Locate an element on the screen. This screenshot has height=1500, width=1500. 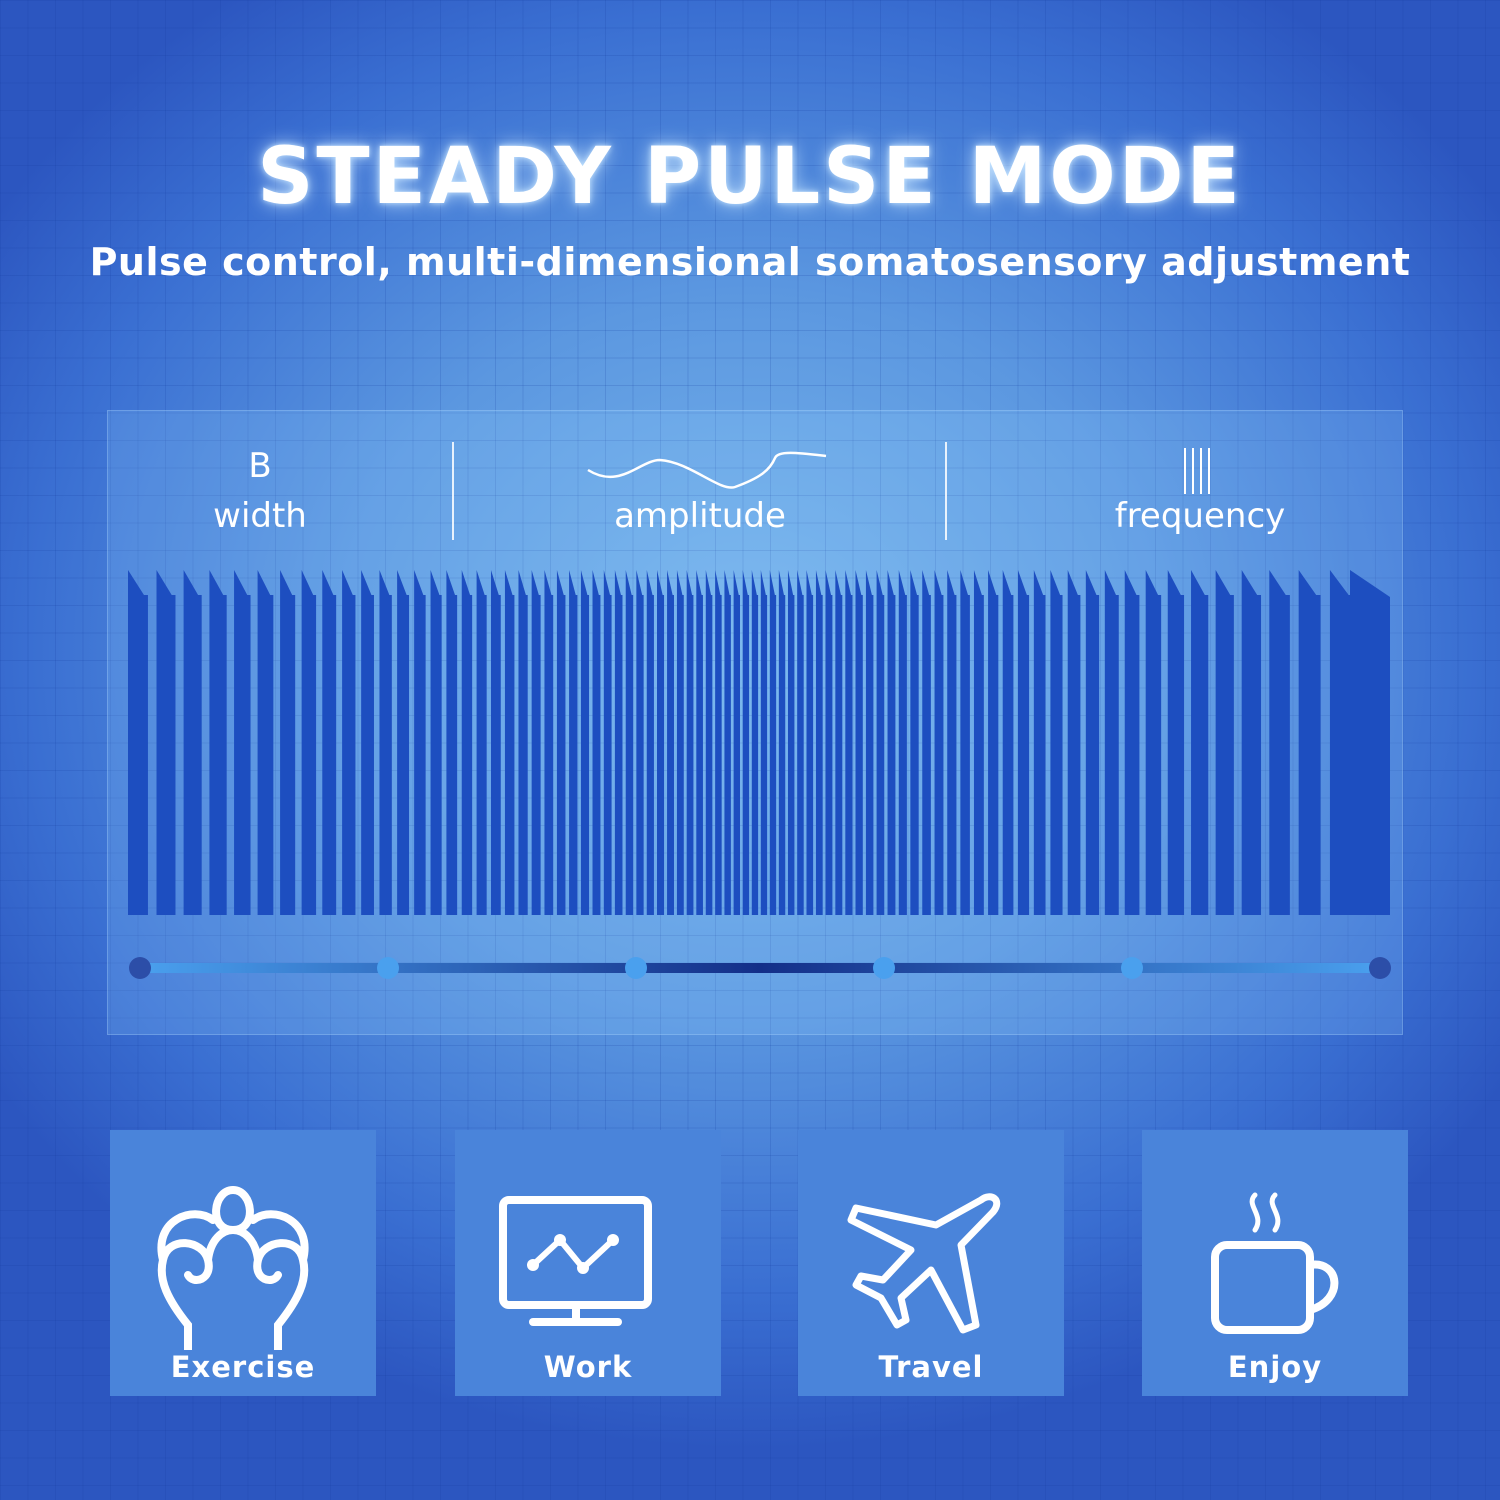
monitor-chart-icon is located at coordinates (575, 1261).